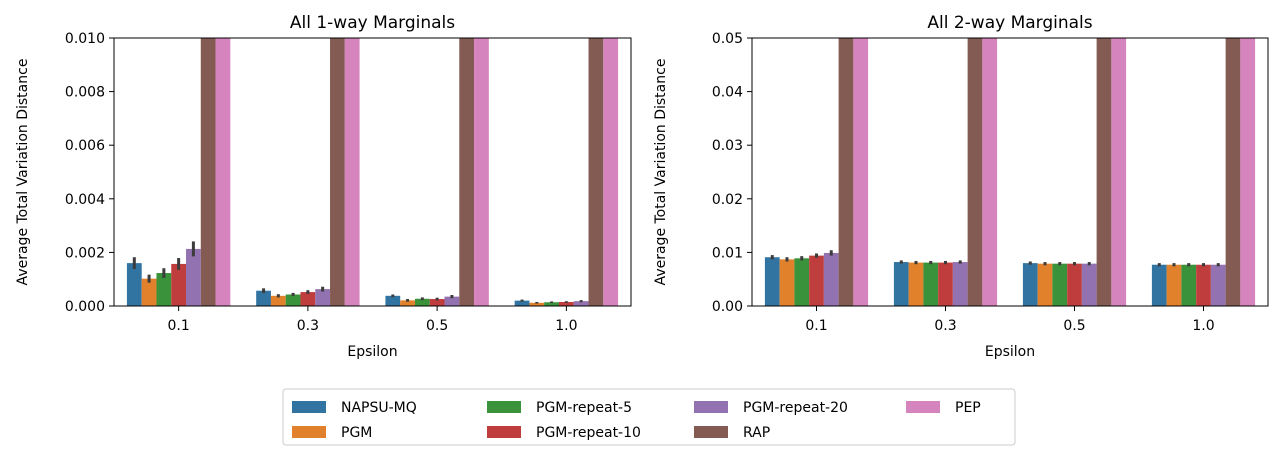 Image resolution: width=1286 pixels, height=452 pixels. What do you see at coordinates (727, 146) in the screenshot?
I see `y-tick-label: 0.03` at bounding box center [727, 146].